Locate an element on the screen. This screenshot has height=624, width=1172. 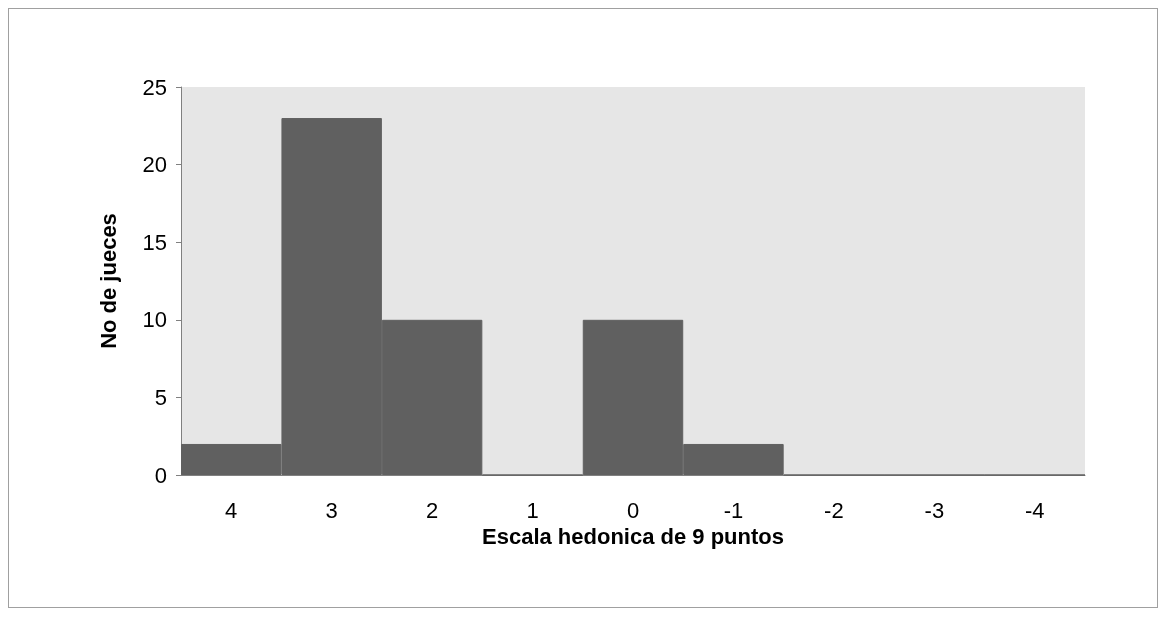
x-tick-label: 4 is located at coordinates (231, 510).